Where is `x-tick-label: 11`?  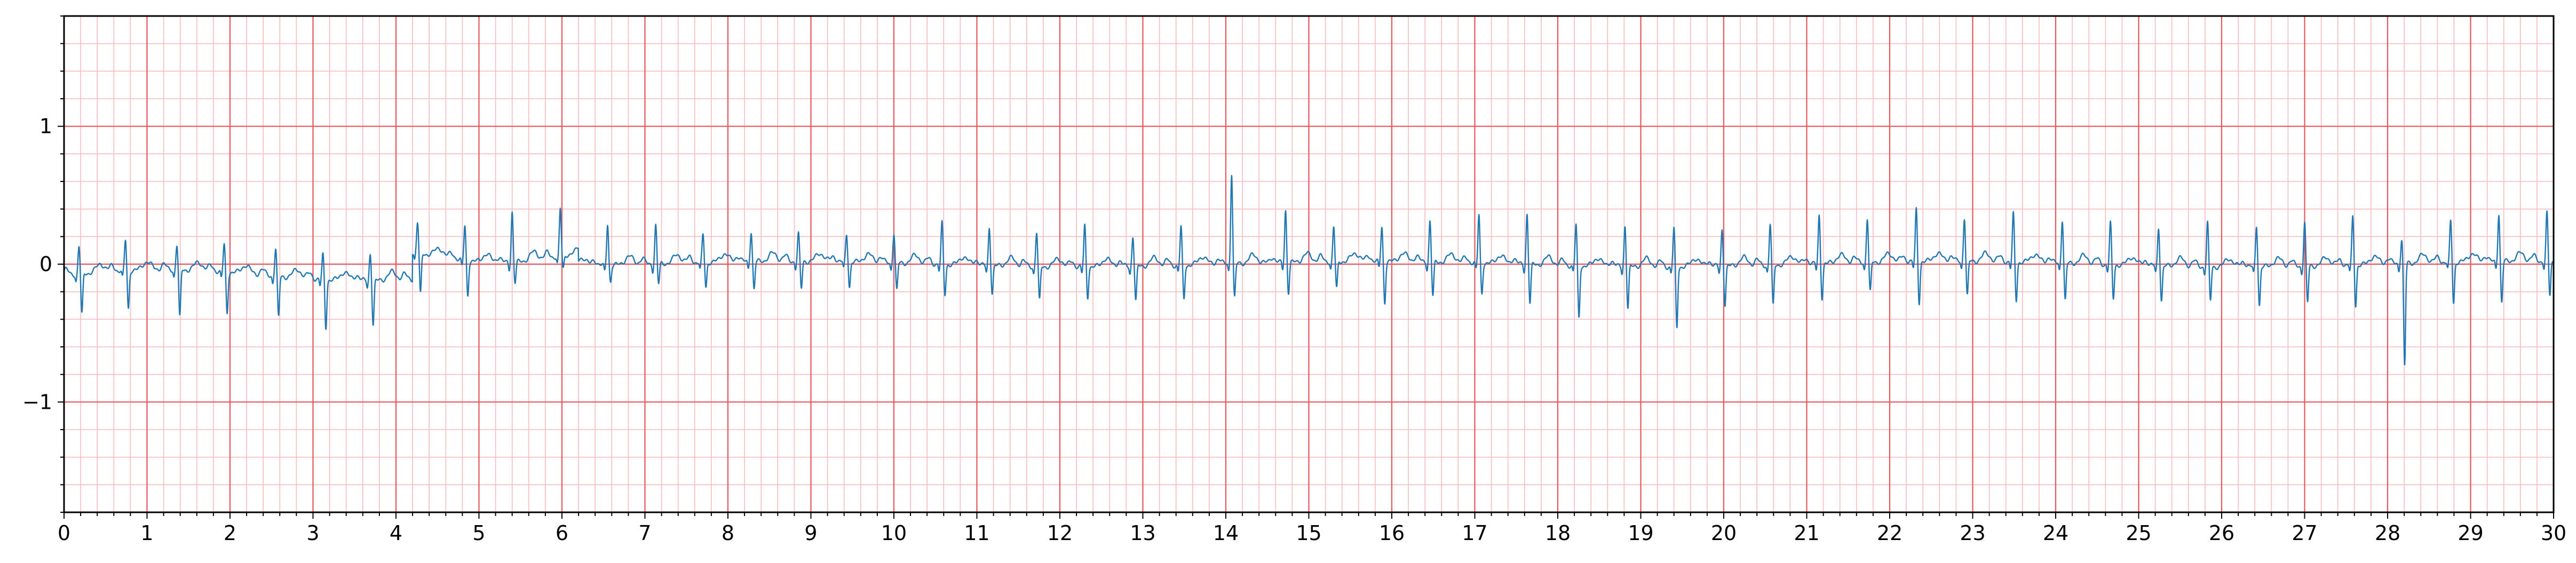
x-tick-label: 11 is located at coordinates (976, 533).